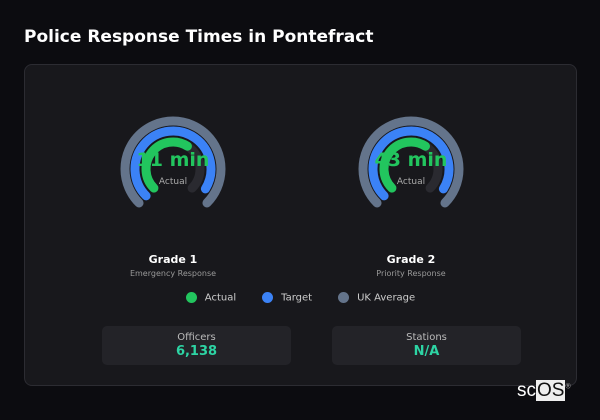  I want to click on gauge-grade-1: 11 min Actual Grade 1 Emergency Response, so click(173, 191).